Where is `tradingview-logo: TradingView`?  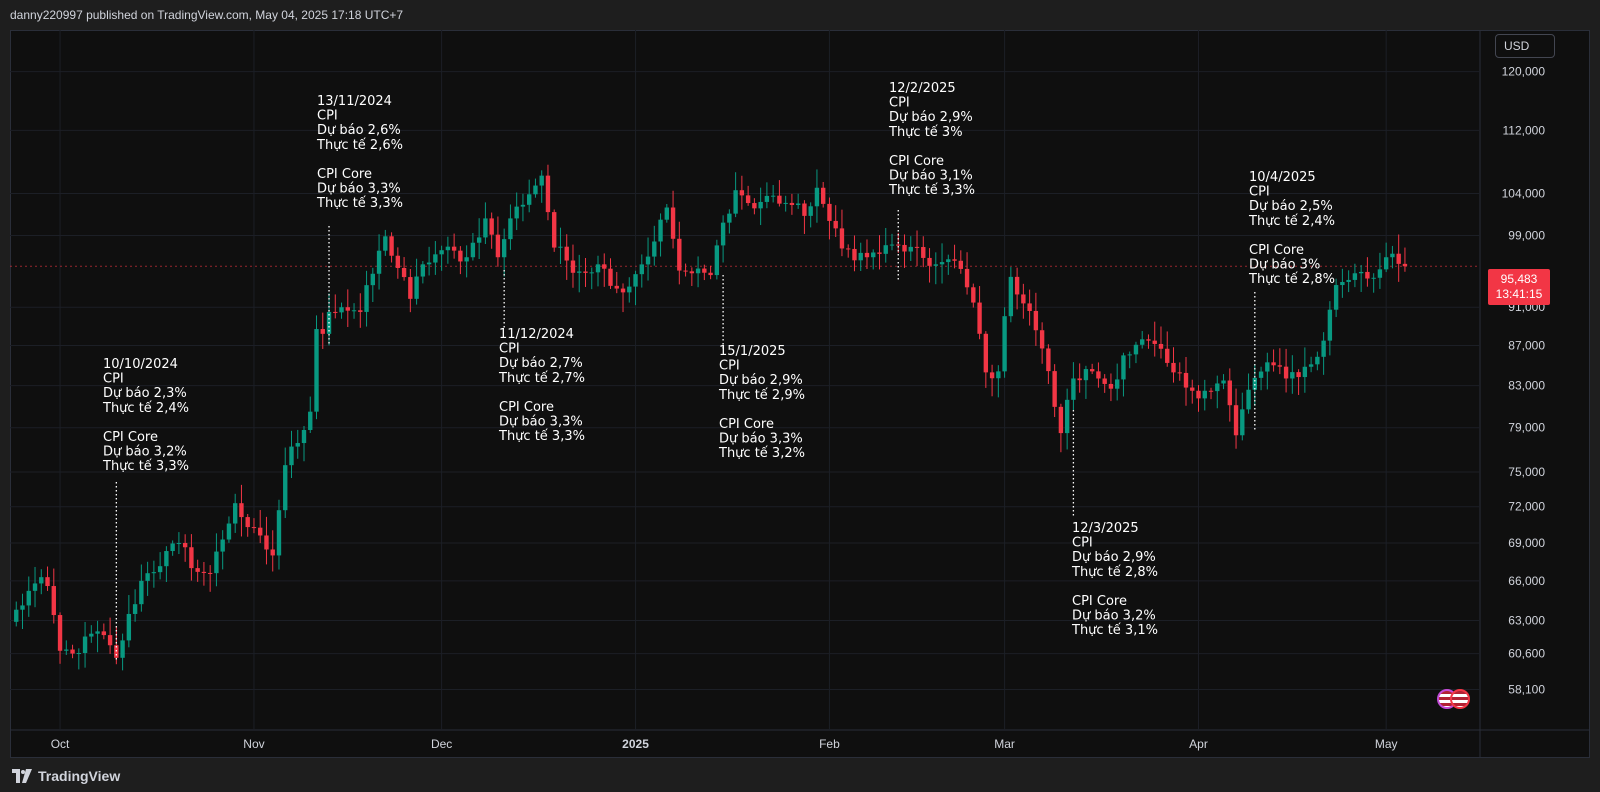 tradingview-logo: TradingView is located at coordinates (66, 776).